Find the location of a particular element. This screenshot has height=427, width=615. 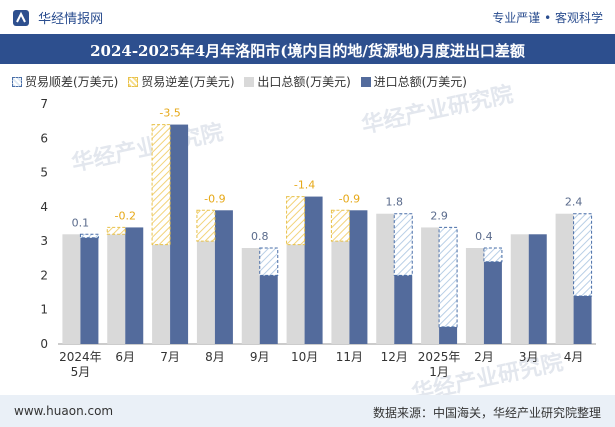

logo-icon is located at coordinates (21, 18).